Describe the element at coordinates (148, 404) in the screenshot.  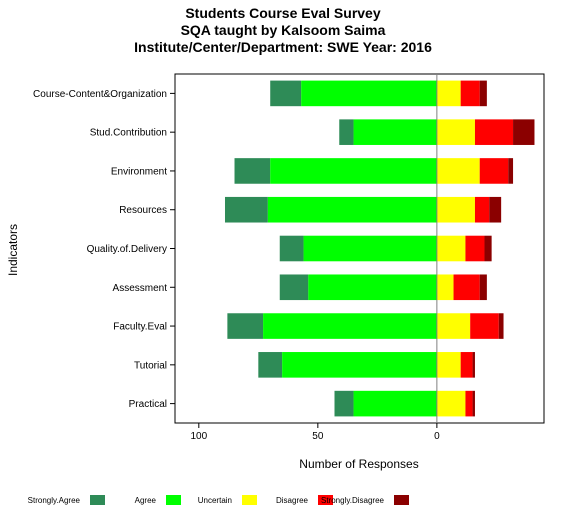
I see `y-tick-label-practical: Practical` at that location.